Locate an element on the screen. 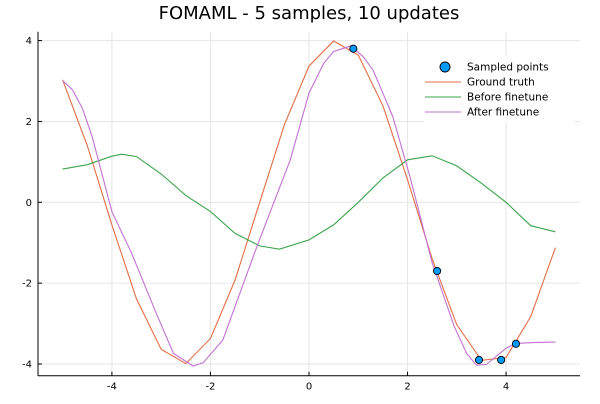  legend-label: Ground truth is located at coordinates (501, 83).